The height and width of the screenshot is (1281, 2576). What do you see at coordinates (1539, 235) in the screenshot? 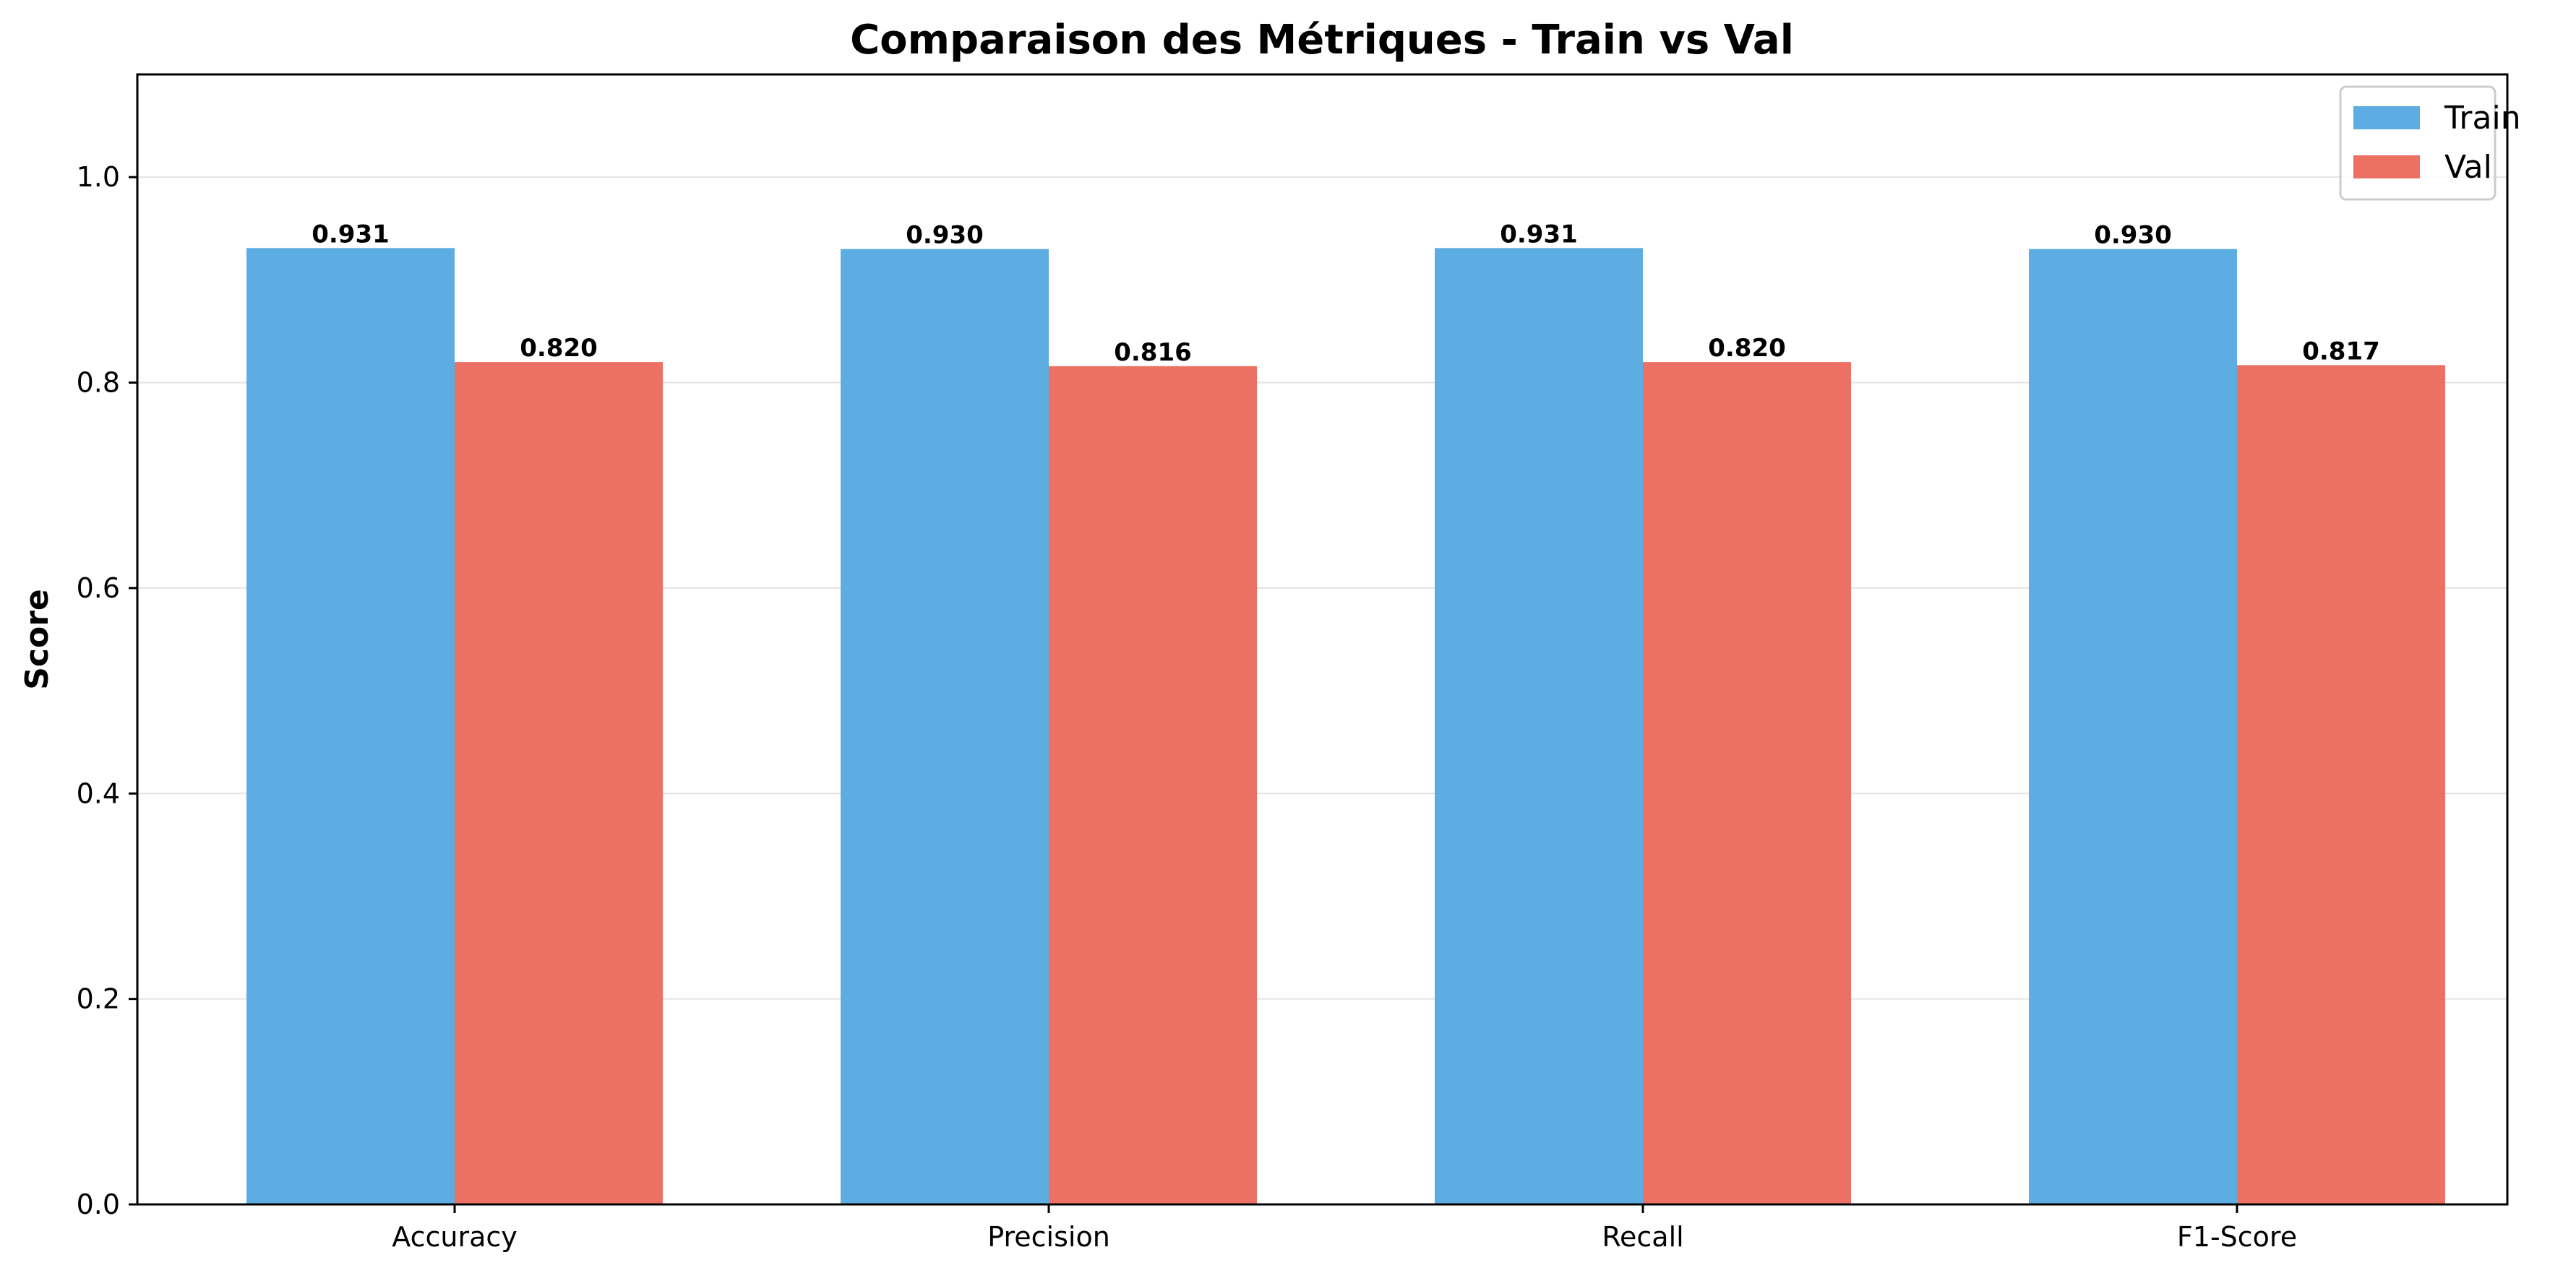
I see `value-label-train-recall: 0.931` at bounding box center [1539, 235].